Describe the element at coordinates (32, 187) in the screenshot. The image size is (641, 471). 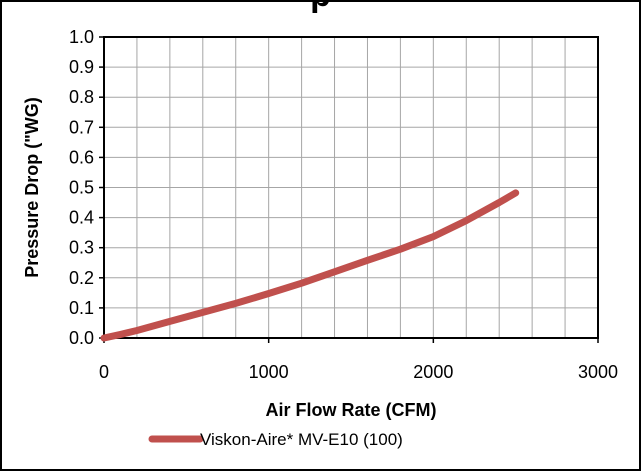
I see `y-axis-title: Pressure Drop ("WG)` at that location.